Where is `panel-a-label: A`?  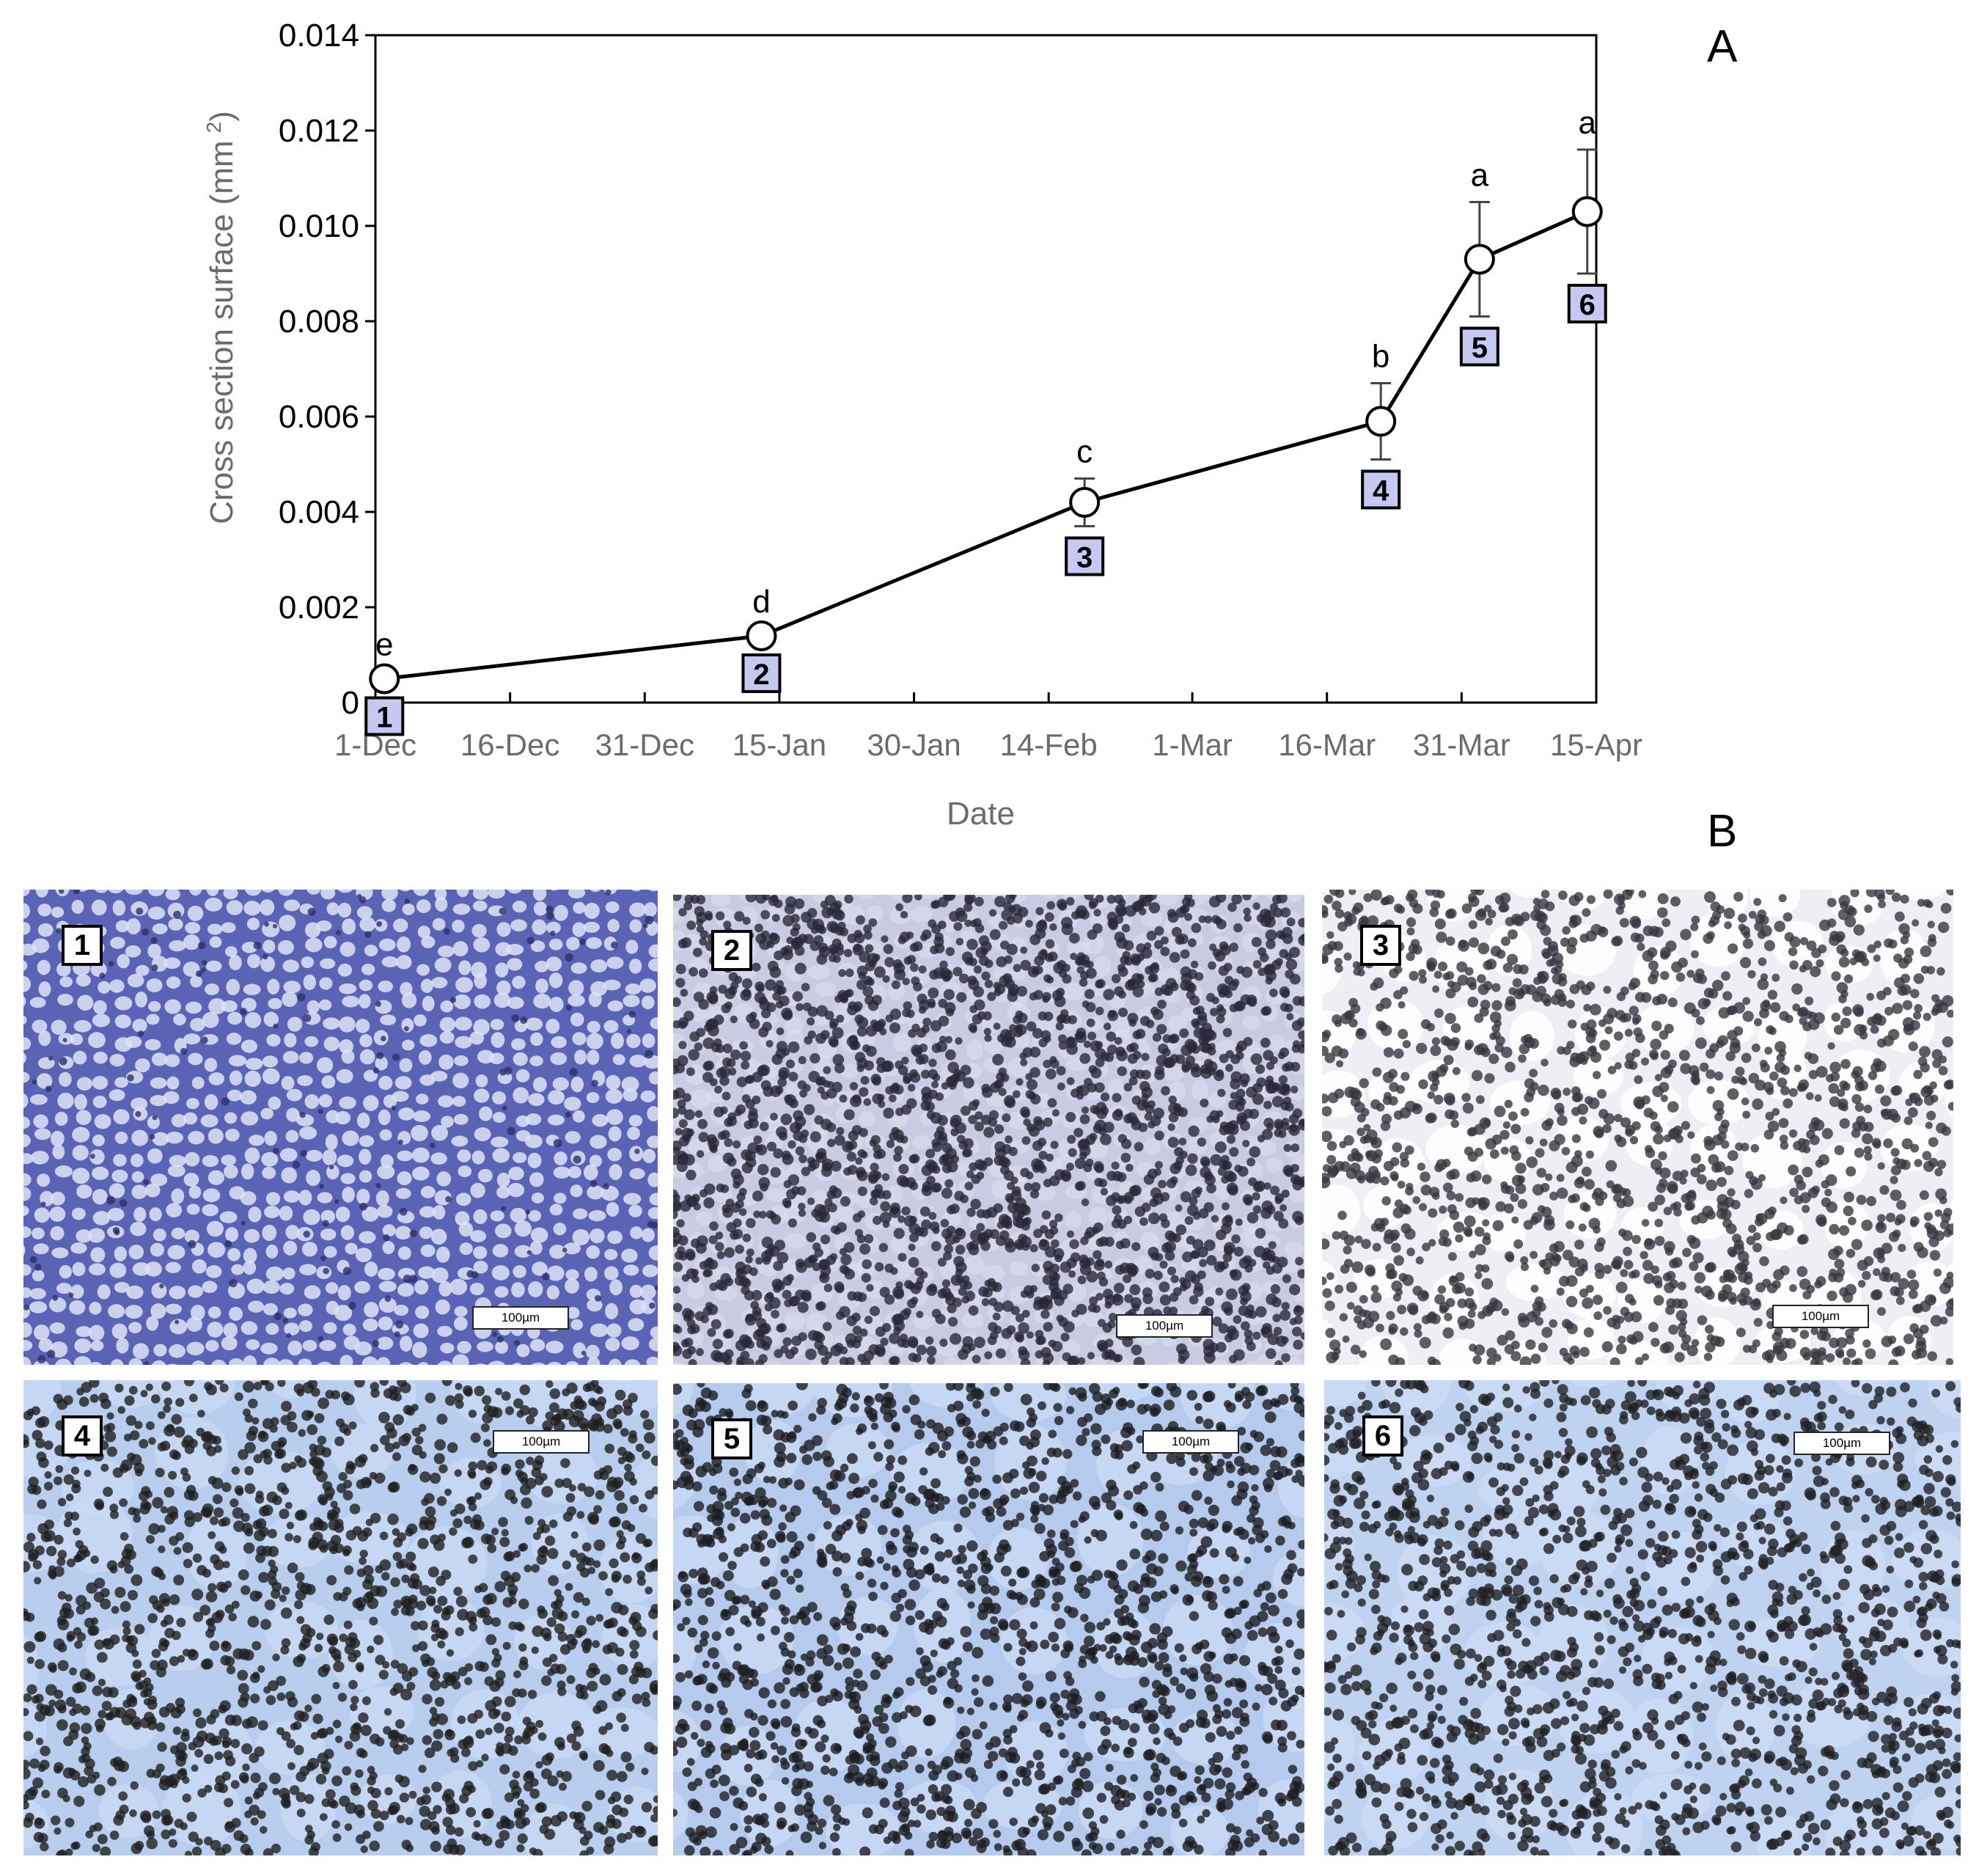
panel-a-label: A is located at coordinates (1722, 46).